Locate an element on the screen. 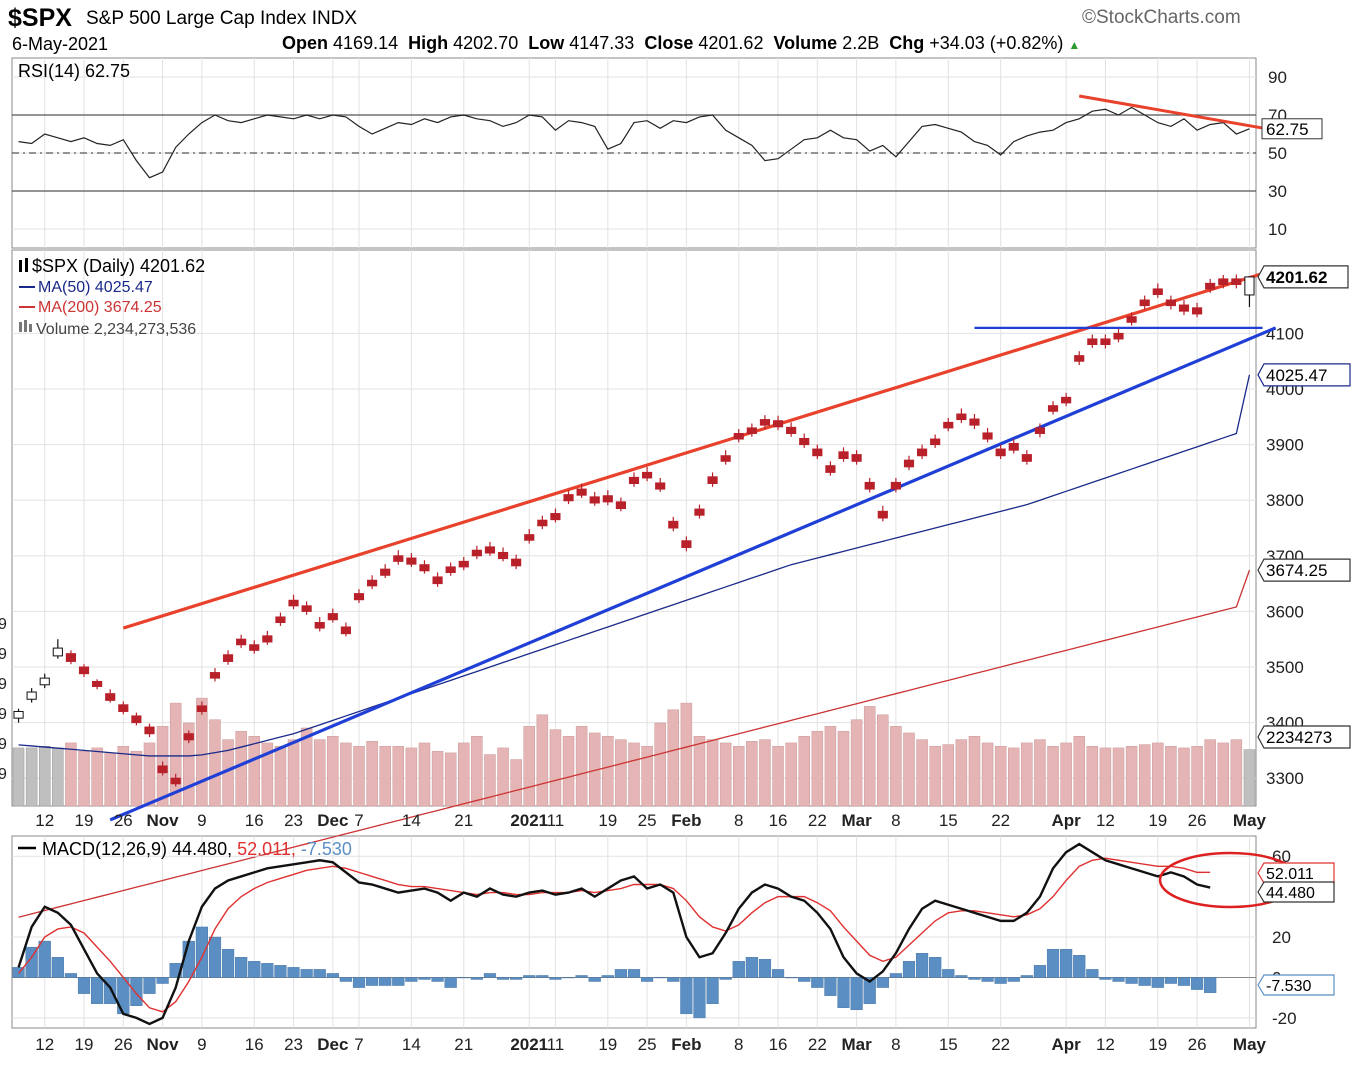  ma200-legend-label: MA(200) 3674.25 is located at coordinates (100, 307).